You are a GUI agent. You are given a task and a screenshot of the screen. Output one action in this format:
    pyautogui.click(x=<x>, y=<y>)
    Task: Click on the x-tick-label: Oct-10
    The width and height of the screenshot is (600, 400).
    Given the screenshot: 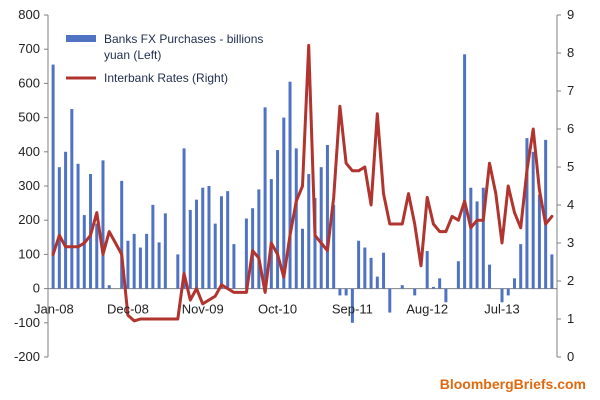 What is the action you would take?
    pyautogui.click(x=277, y=309)
    